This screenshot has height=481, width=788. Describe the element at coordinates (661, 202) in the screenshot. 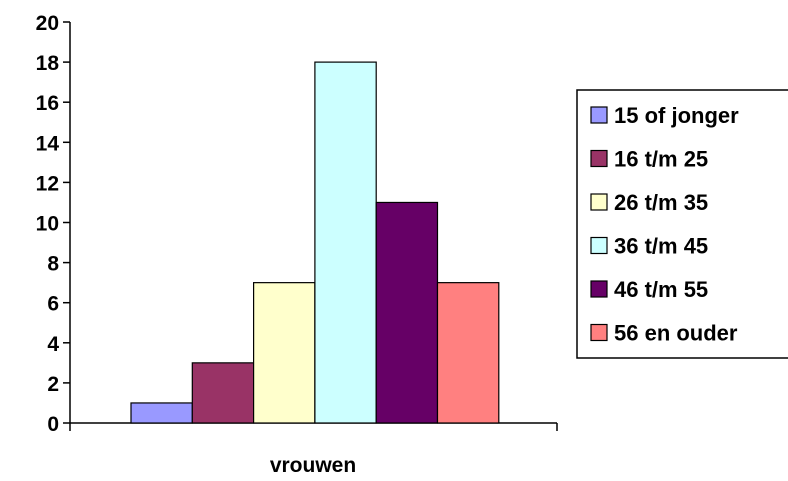

I see `legend-label: 26 t/m 35` at that location.